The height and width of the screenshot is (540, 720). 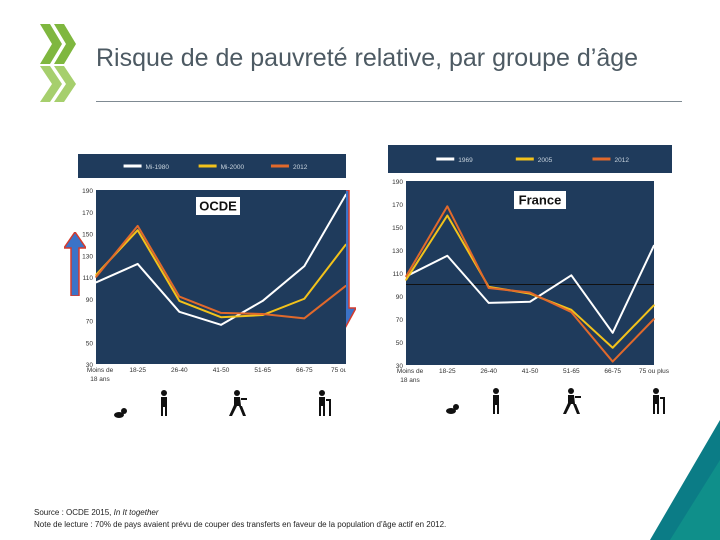 I want to click on young-person-icon, so click(x=496, y=401).